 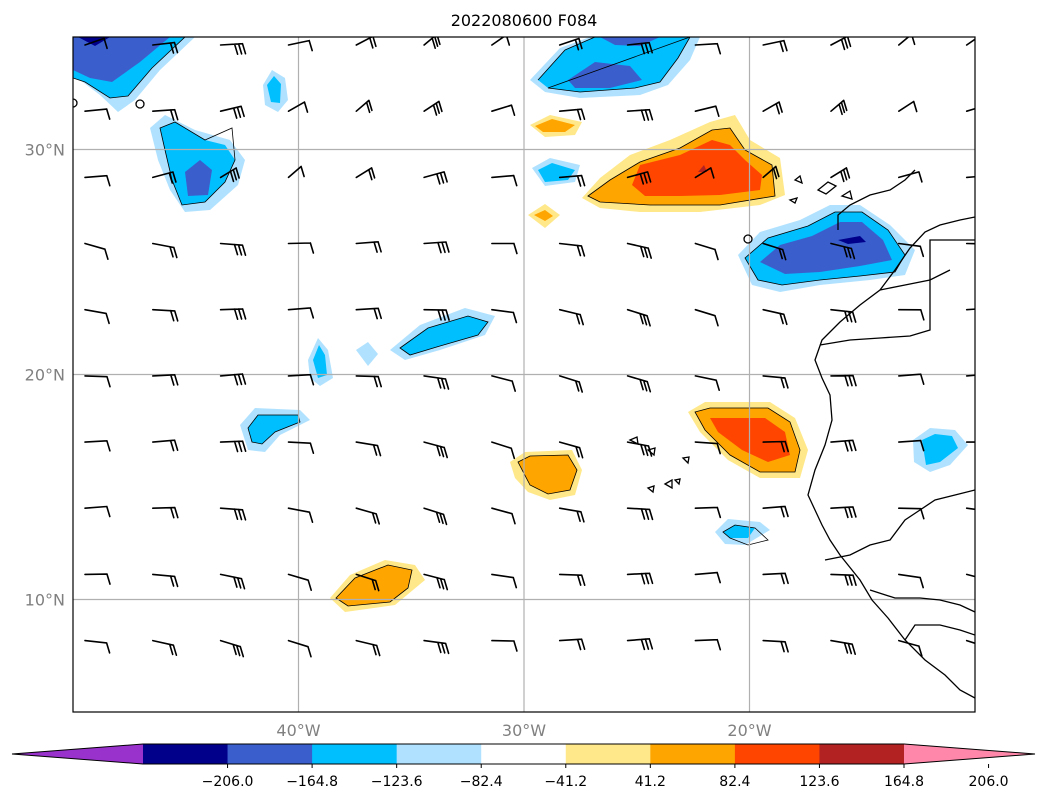 I want to click on lat-tick-label: 10°N, so click(x=45, y=600).